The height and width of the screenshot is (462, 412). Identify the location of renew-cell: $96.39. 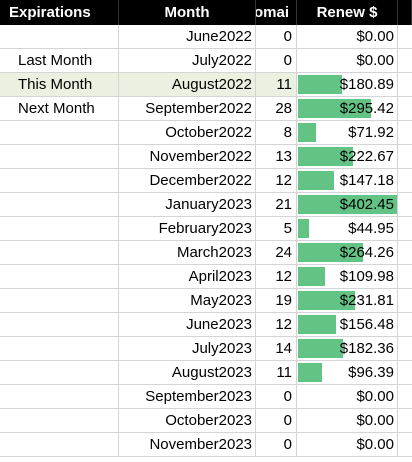
(347, 373).